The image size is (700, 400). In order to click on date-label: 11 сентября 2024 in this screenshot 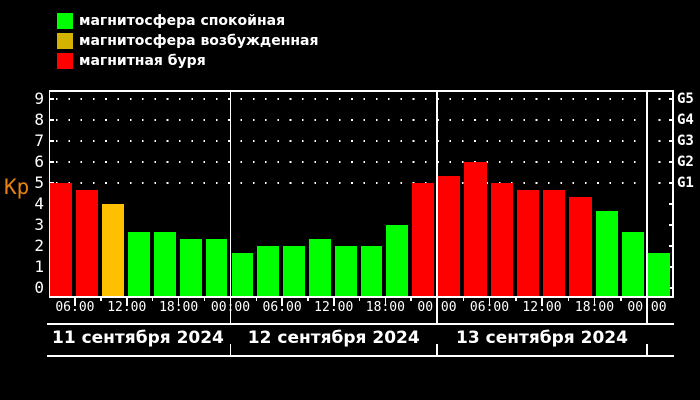, I will do `click(138, 338)`.